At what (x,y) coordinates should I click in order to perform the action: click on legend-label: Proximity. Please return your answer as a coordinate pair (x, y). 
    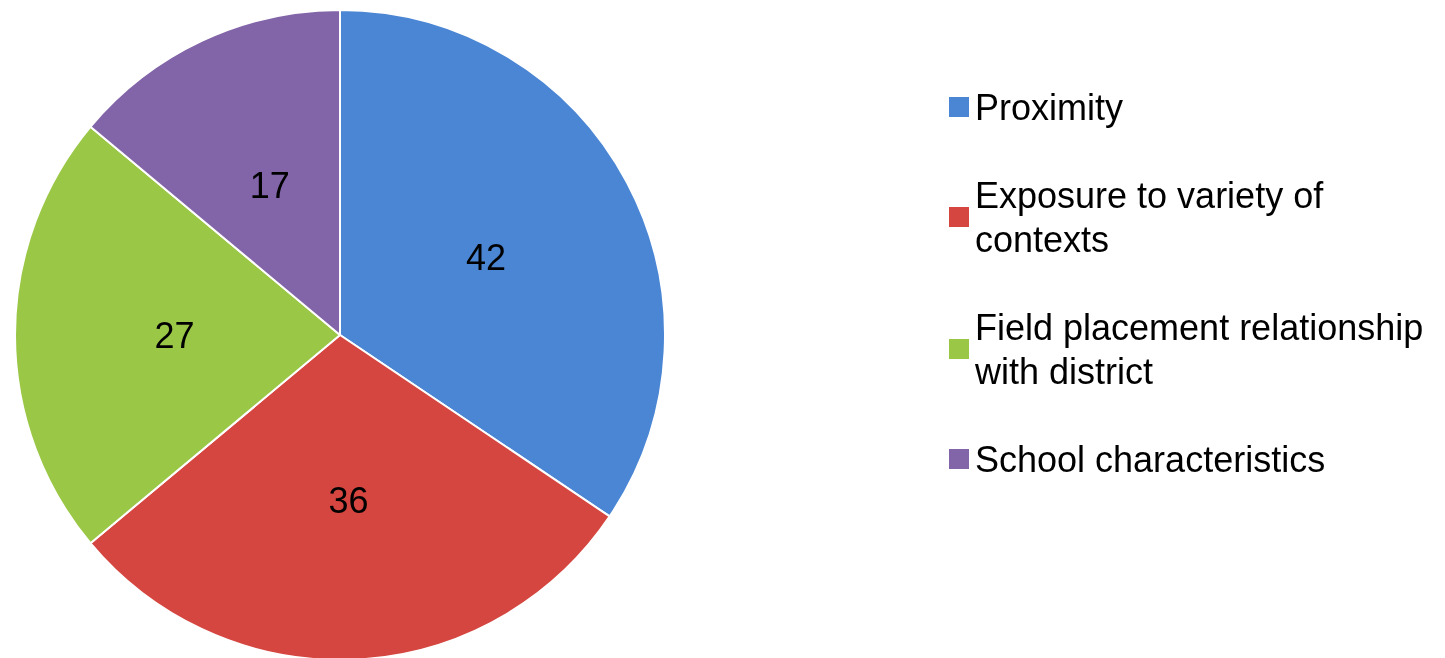
    Looking at the image, I should click on (1049, 107).